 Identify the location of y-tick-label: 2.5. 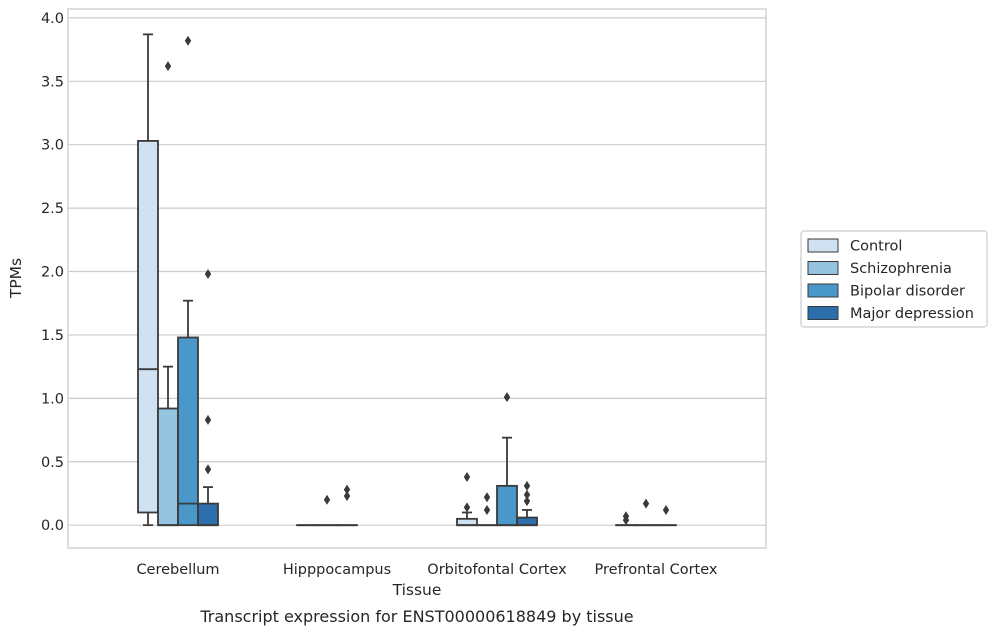
(52, 209).